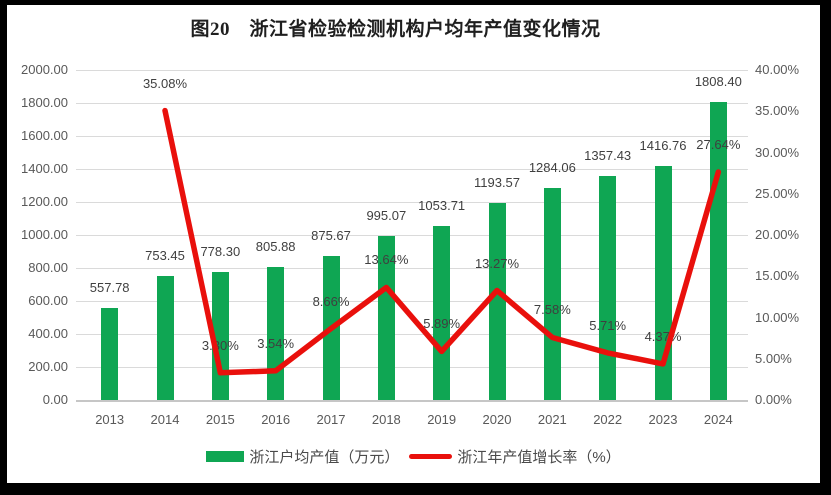 The image size is (831, 495). Describe the element at coordinates (777, 193) in the screenshot. I see `right-axis-tick-label: 25.00%` at that location.